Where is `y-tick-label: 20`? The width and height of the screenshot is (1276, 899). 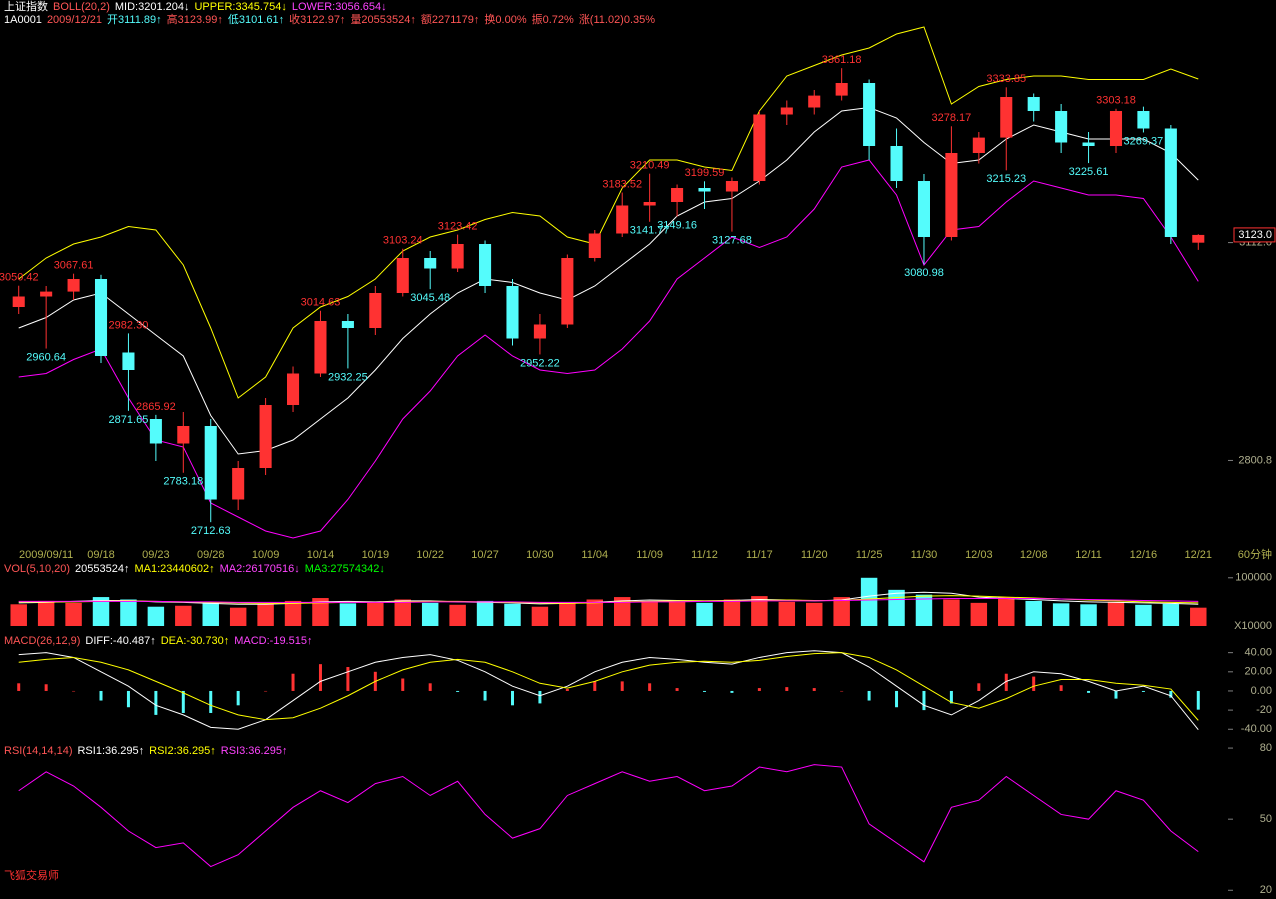 y-tick-label: 20 is located at coordinates (1266, 890).